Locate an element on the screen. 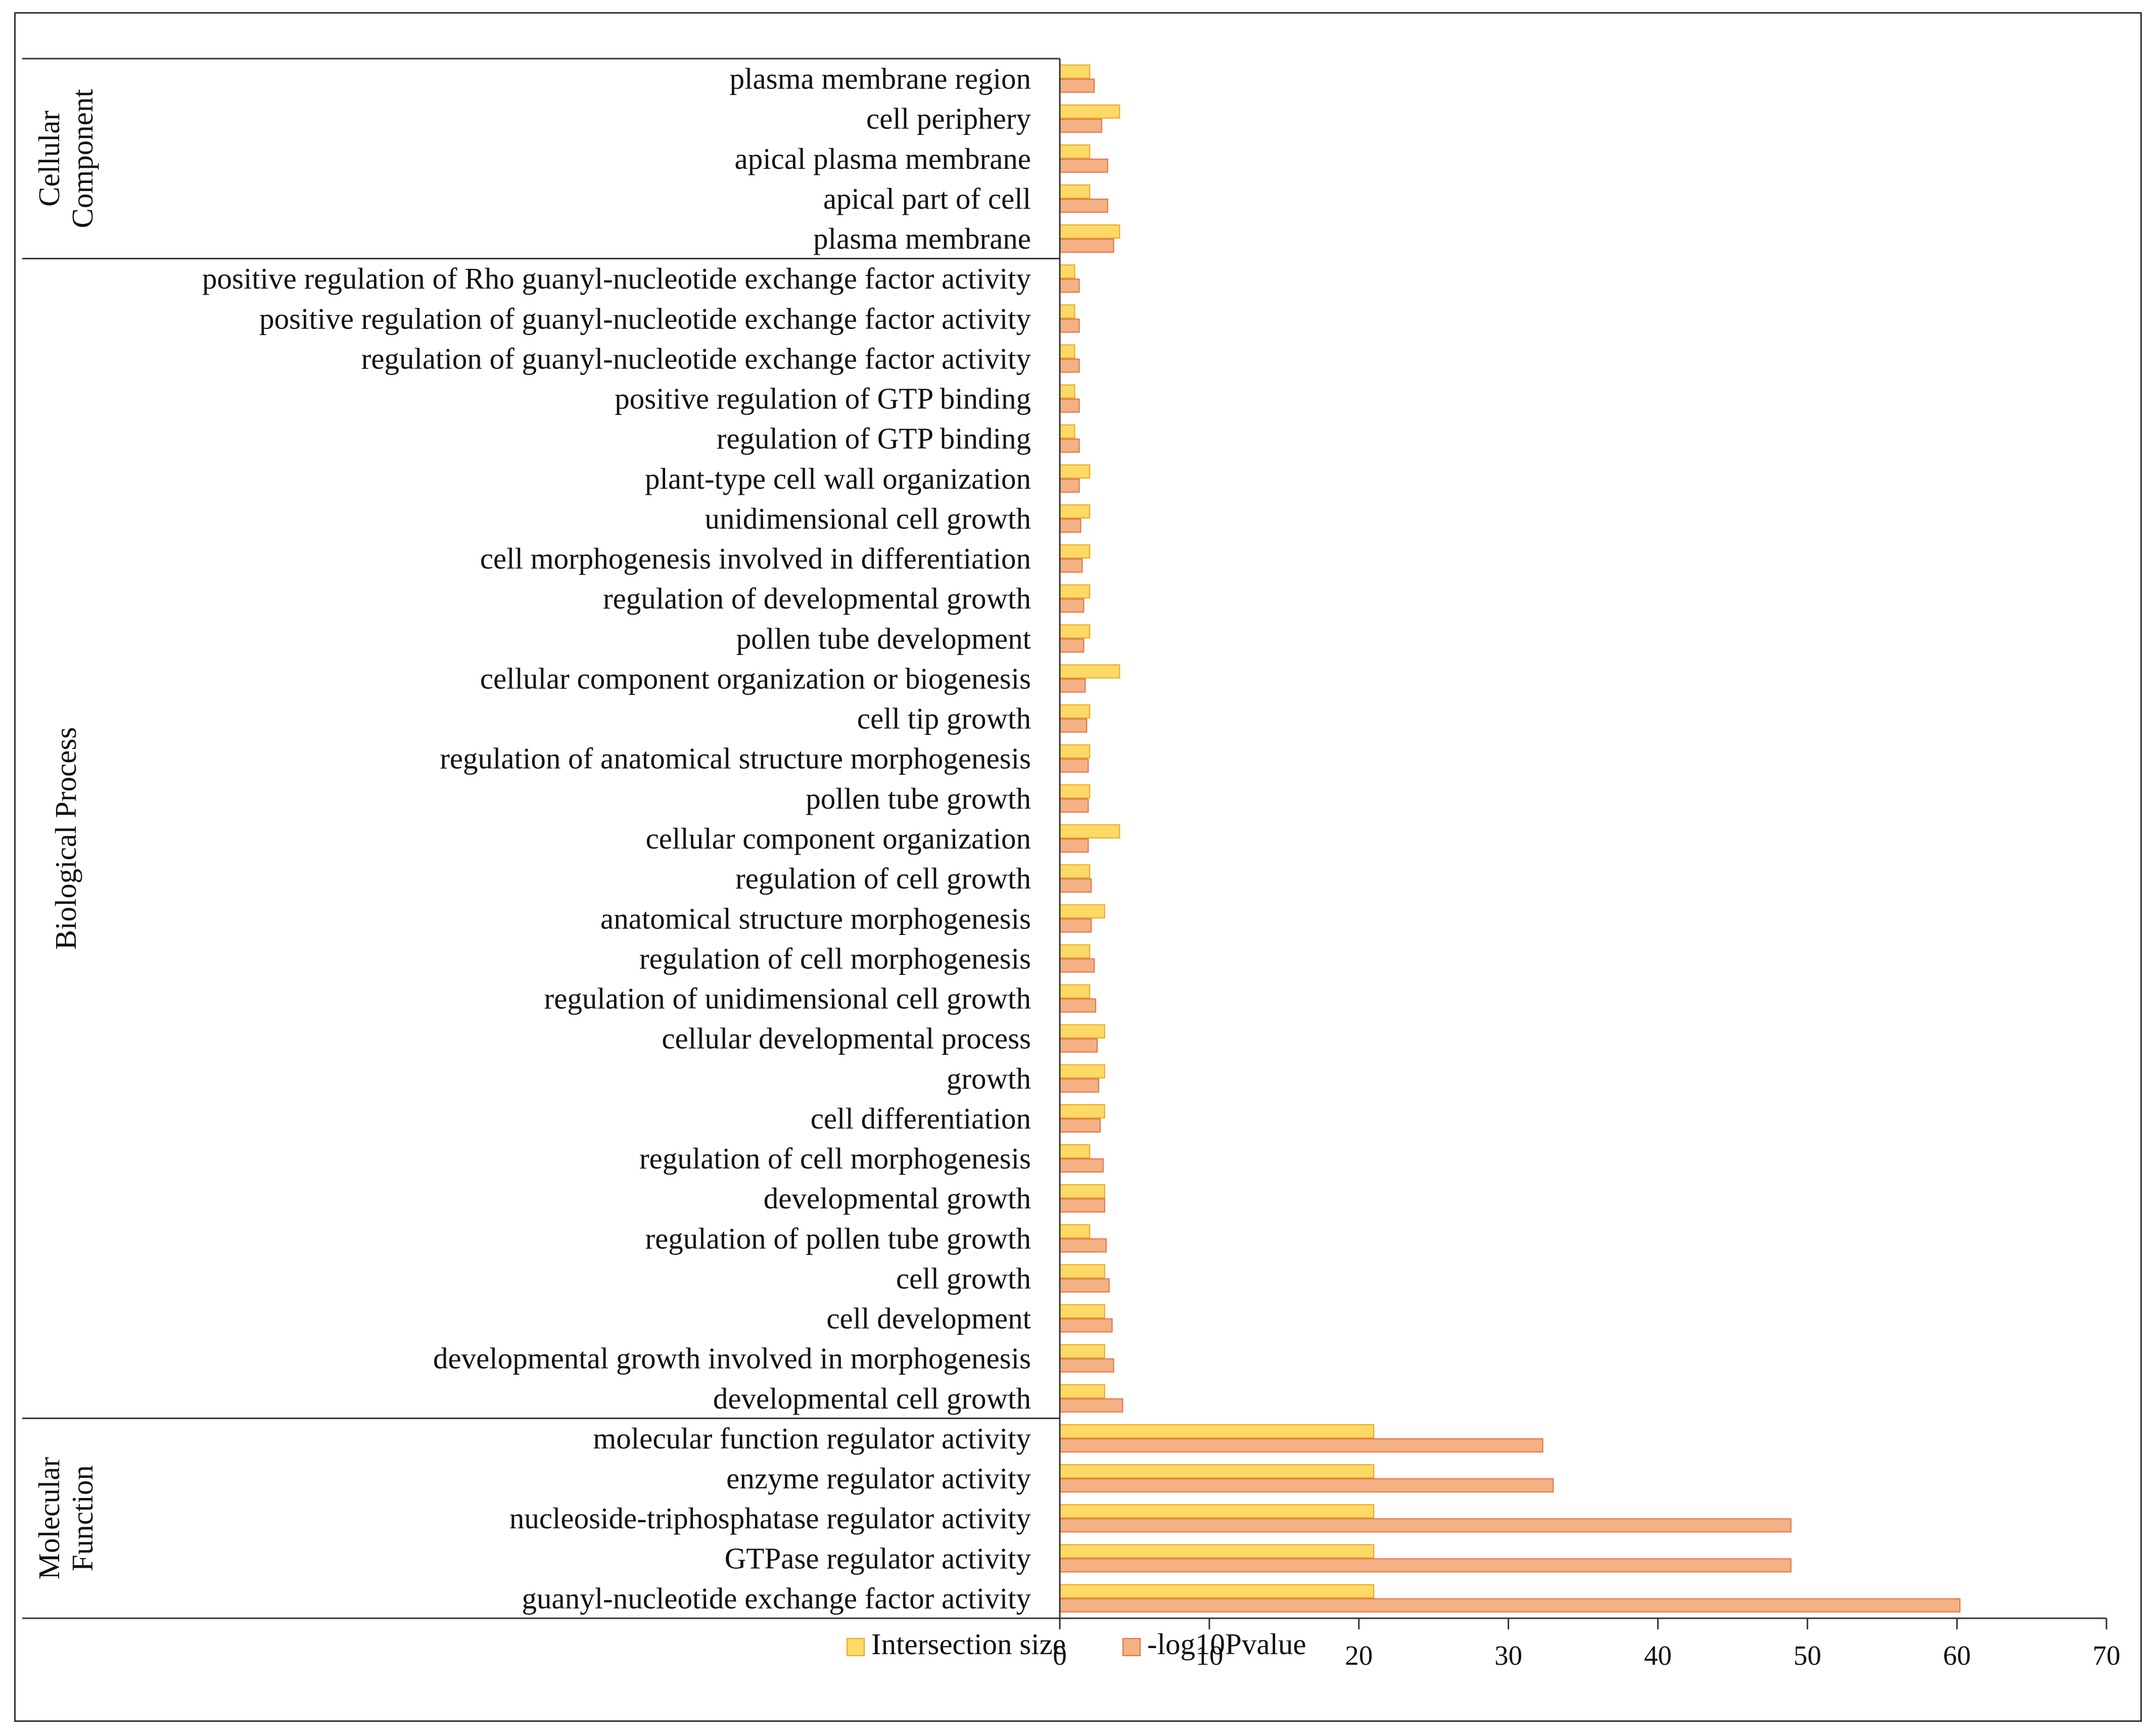 Image resolution: width=2156 pixels, height=1734 pixels. category-label: regulation of developmental growth is located at coordinates (817, 598).